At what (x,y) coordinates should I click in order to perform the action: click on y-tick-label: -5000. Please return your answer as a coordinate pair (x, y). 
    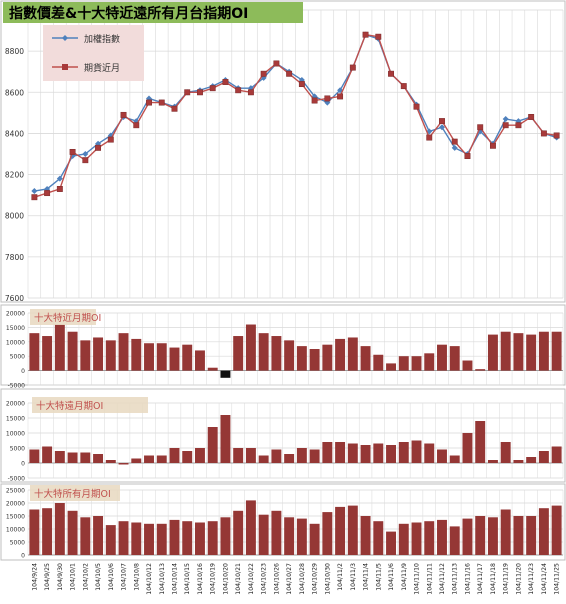
    Looking at the image, I should click on (17, 386).